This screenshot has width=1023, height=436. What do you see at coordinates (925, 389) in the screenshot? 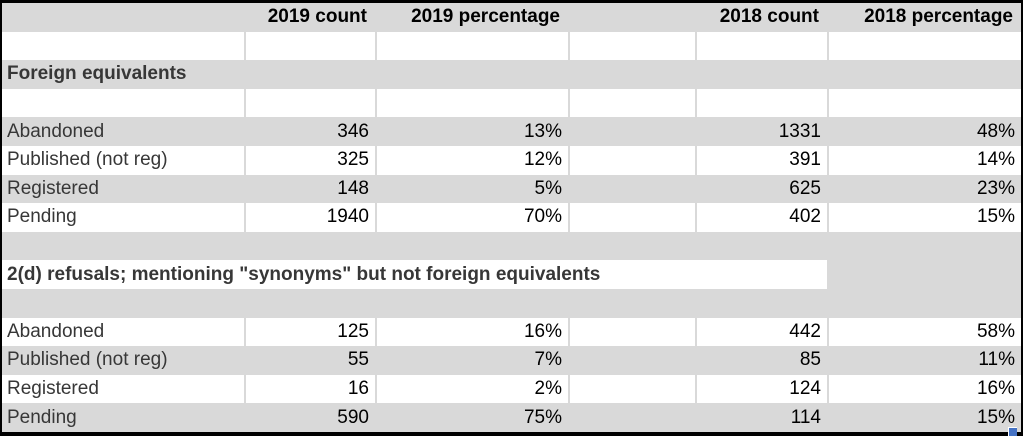
I see `cell-2018-pct: 16%` at bounding box center [925, 389].